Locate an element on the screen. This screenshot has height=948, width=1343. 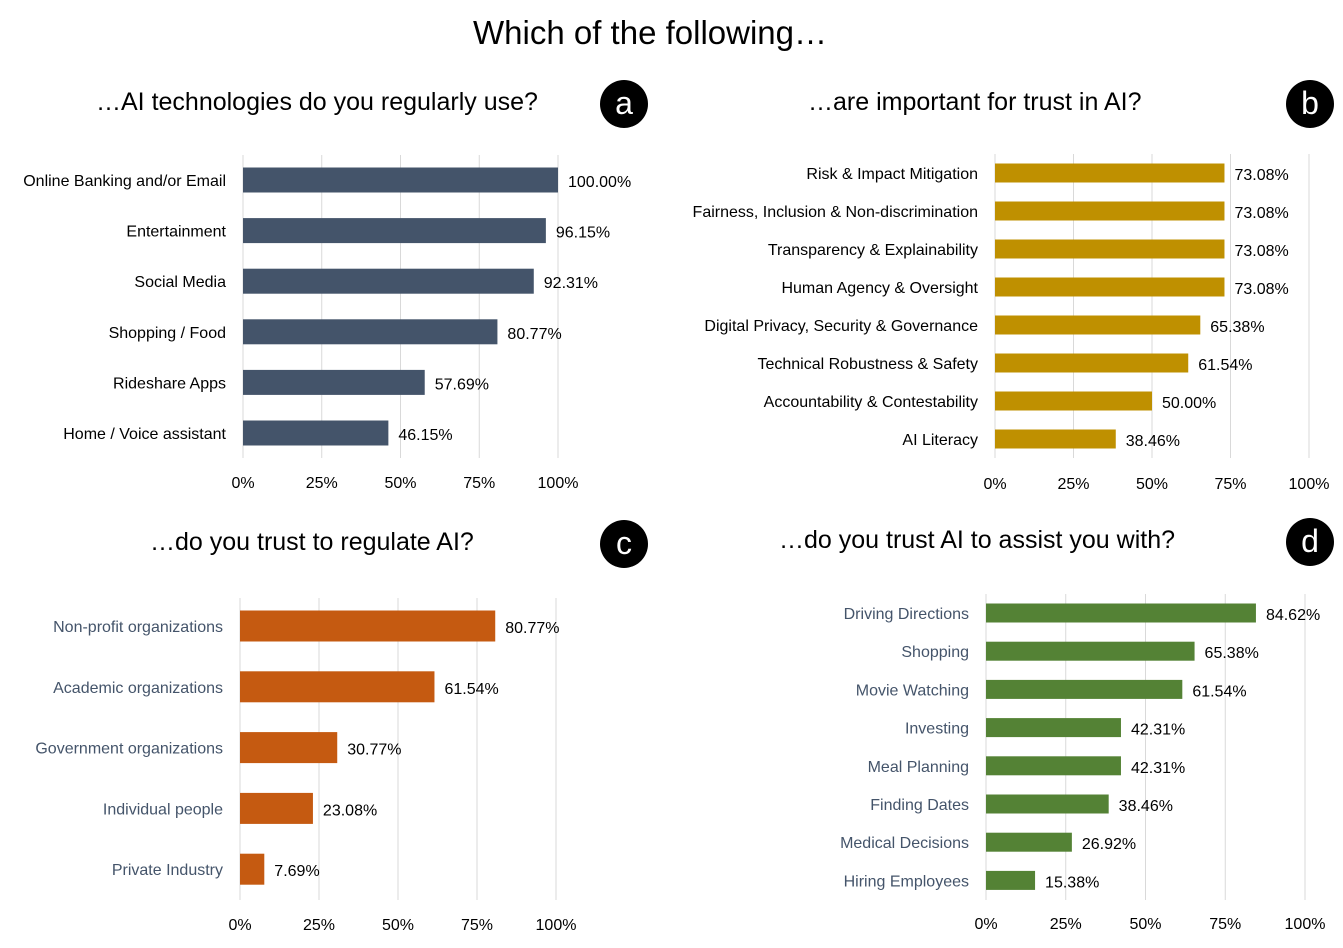
data-label: 23.08% is located at coordinates (350, 810).